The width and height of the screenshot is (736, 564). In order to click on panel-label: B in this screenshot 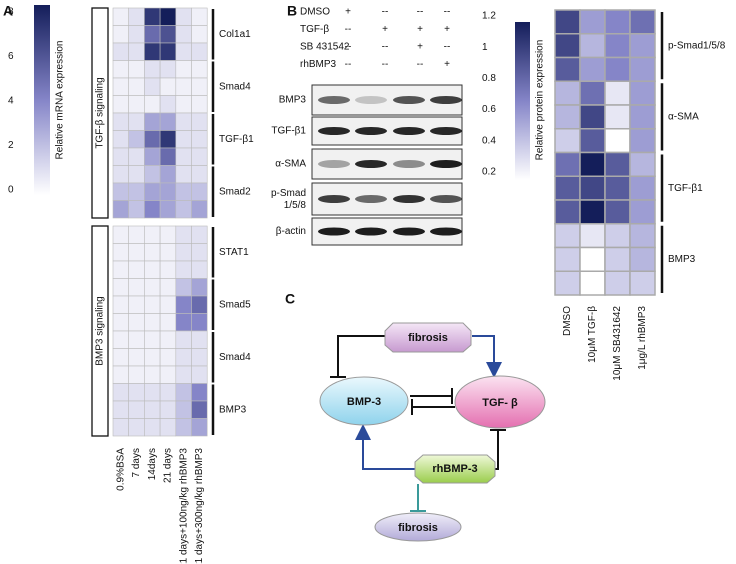, I will do `click(292, 11)`.